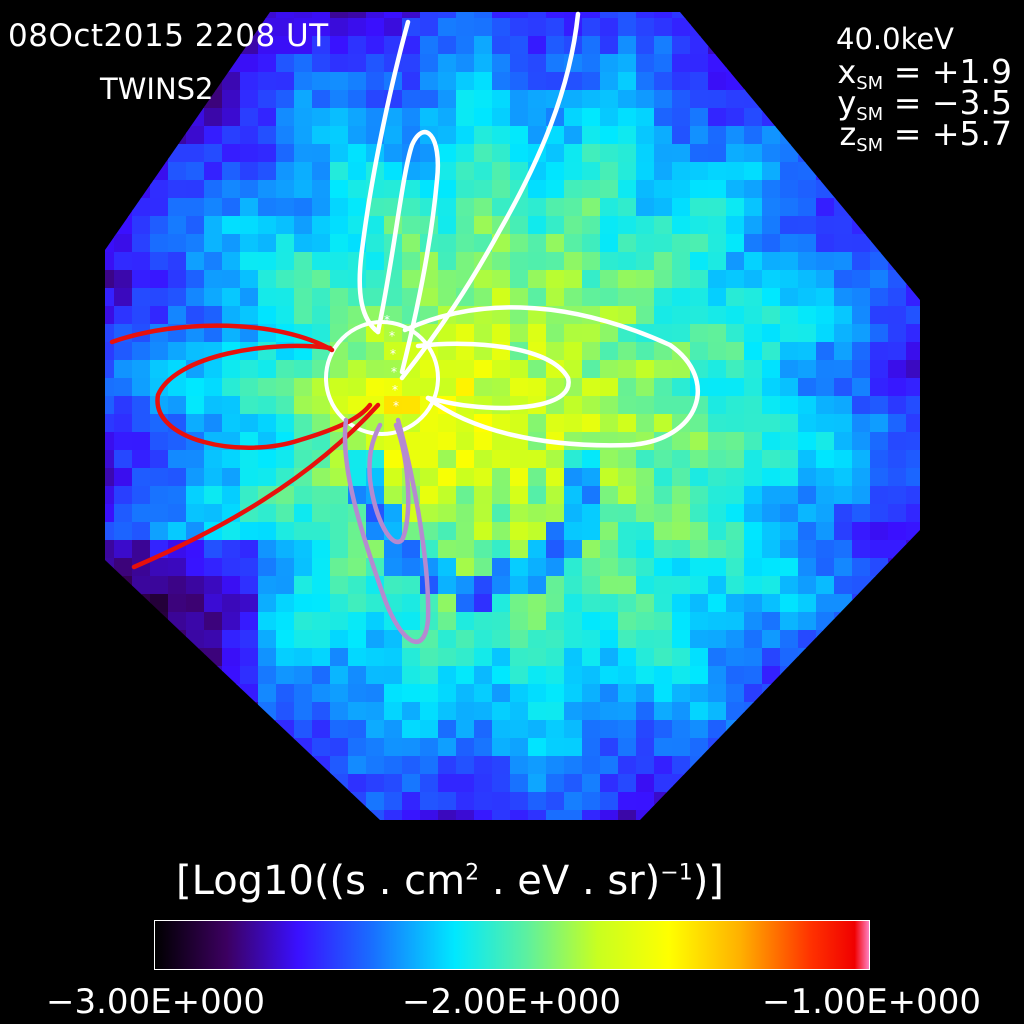 The image size is (1024, 1024). Describe the element at coordinates (925, 136) in the screenshot. I see `position-z-readout: zSM = +5.7` at that location.